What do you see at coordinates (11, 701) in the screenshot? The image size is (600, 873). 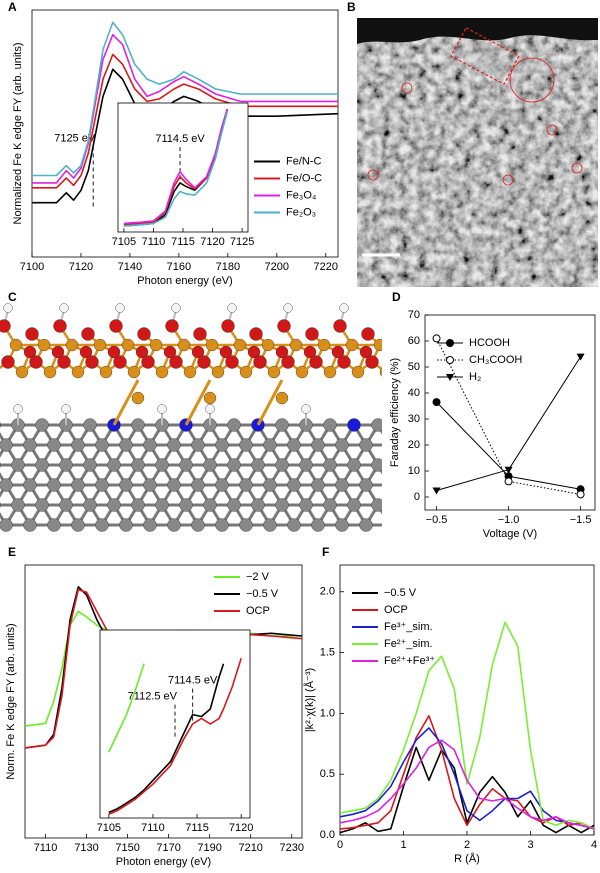 I see `y-axis-label: Norm. Fe K edge FY (arb. units)` at bounding box center [11, 701].